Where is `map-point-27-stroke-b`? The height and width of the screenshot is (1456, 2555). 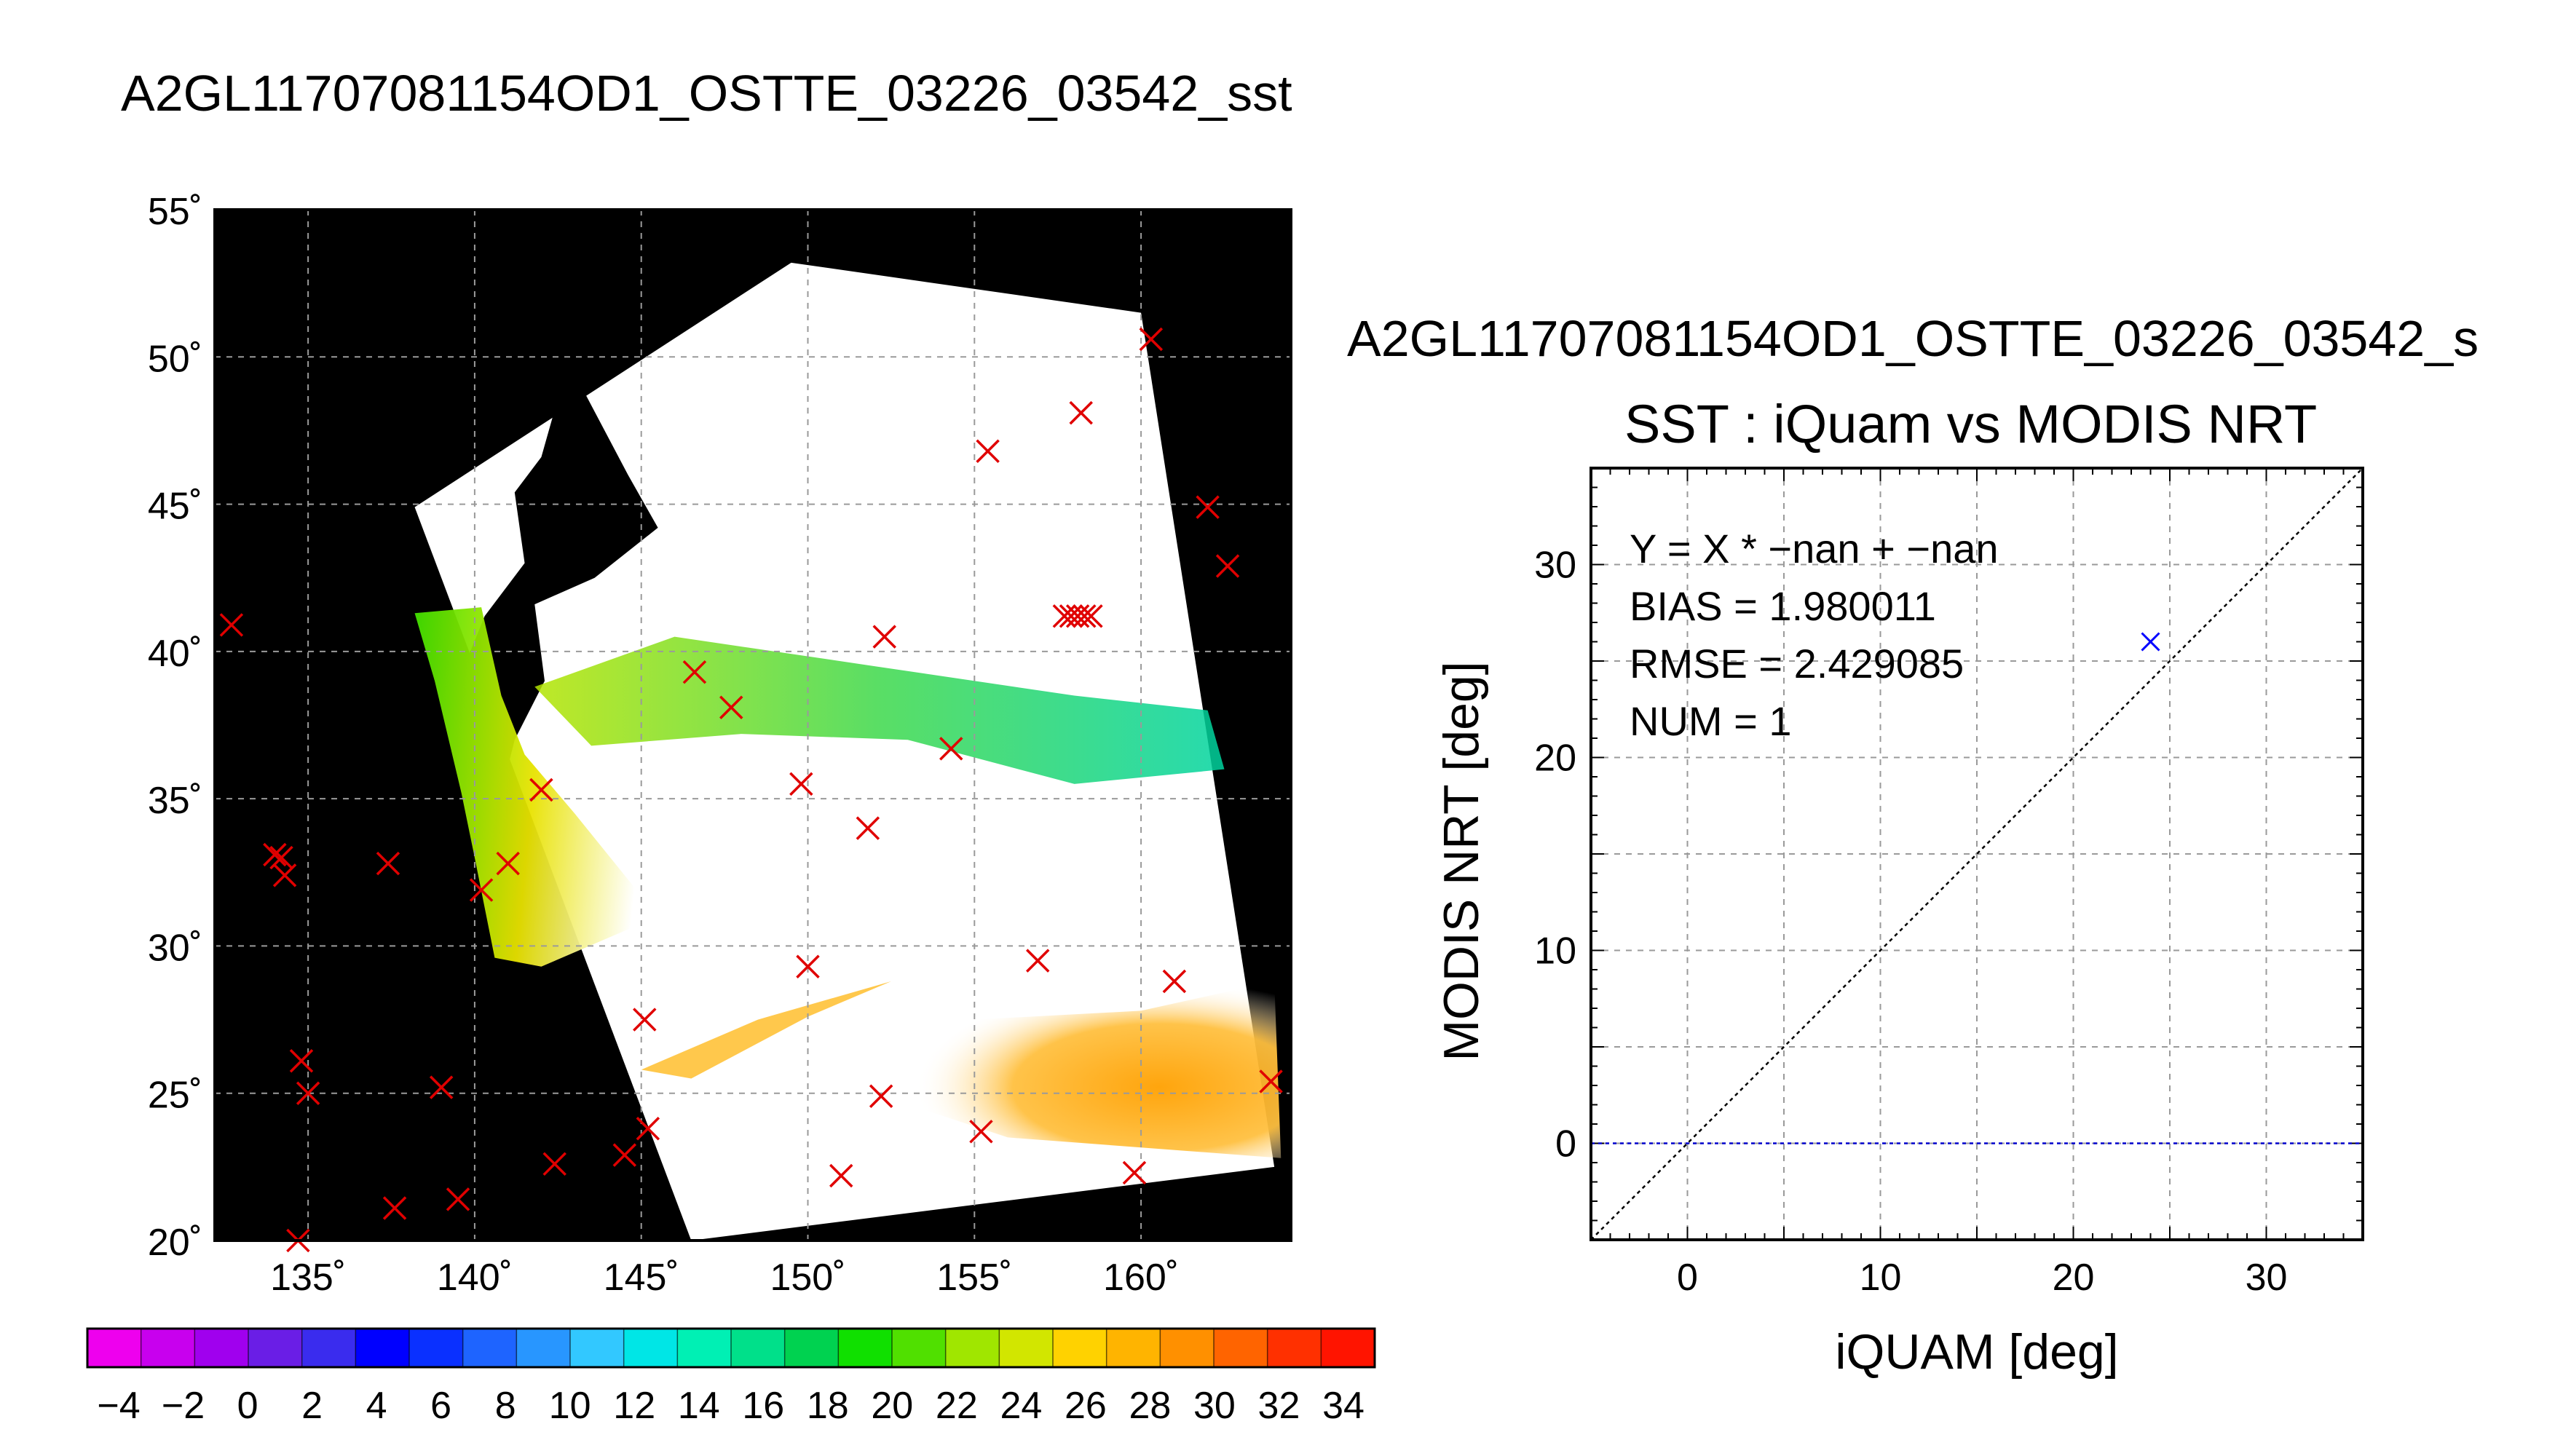 map-point-27-stroke-b is located at coordinates (1174, 981).